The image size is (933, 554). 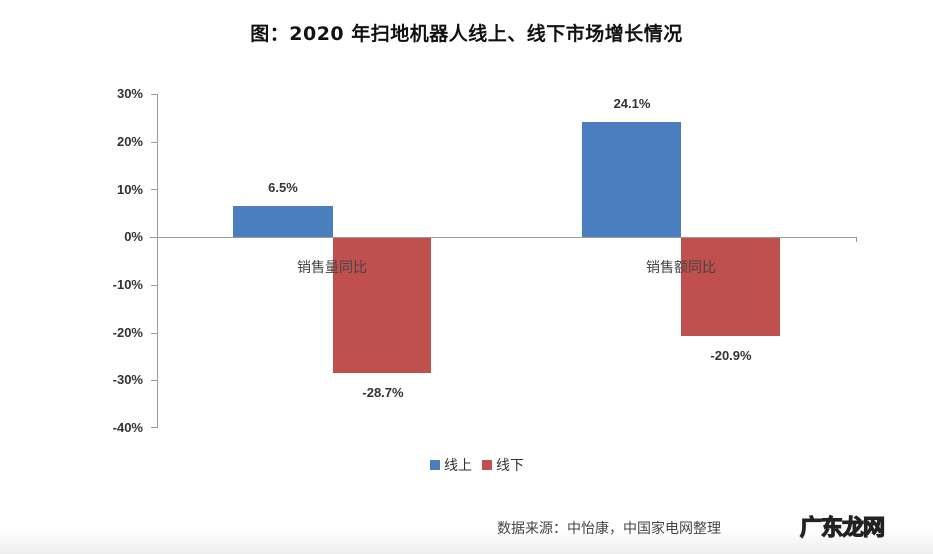 What do you see at coordinates (435, 465) in the screenshot?
I see `legend-swatch-online` at bounding box center [435, 465].